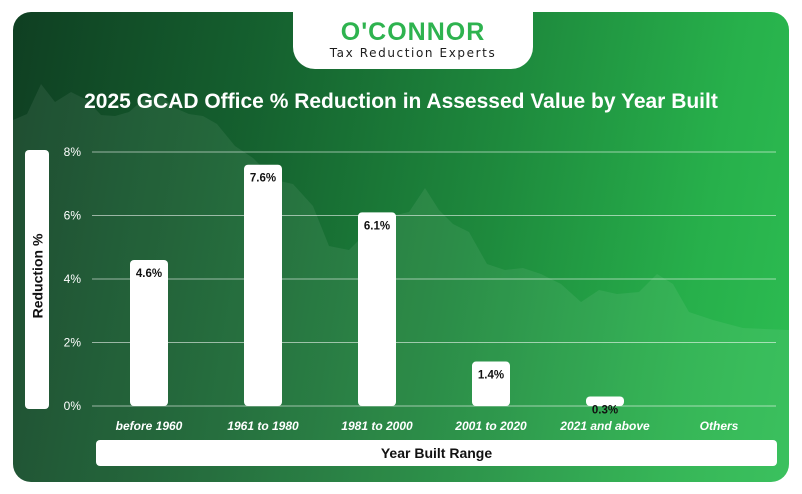  I want to click on x-tick-label: 2001 to 2020, so click(490, 426).